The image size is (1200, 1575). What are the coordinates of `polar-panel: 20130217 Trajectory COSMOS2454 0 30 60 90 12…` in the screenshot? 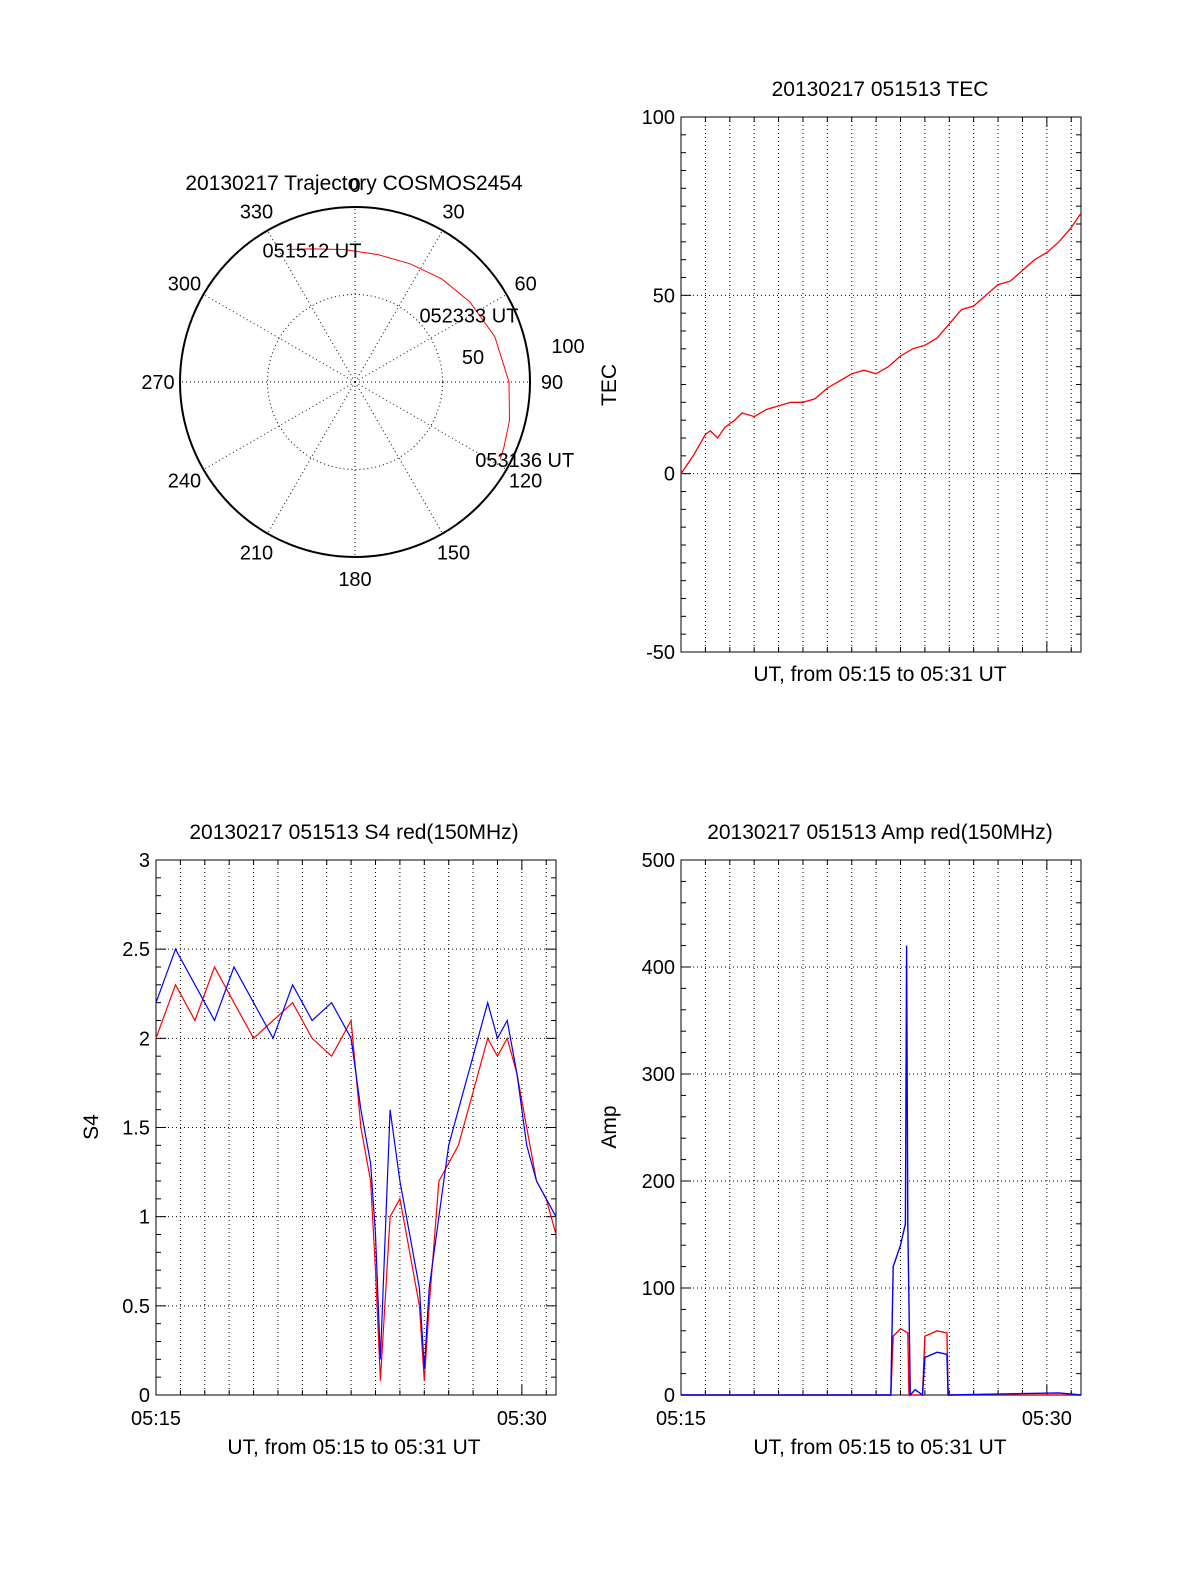 It's located at (362, 381).